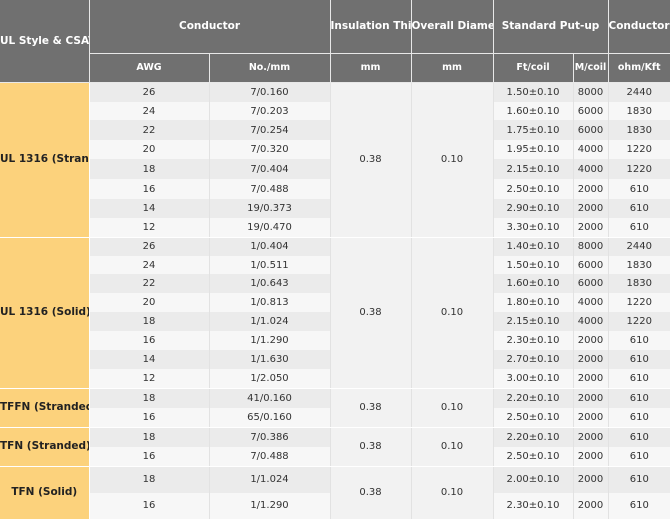  I want to click on strand-cell: 1/1.630, so click(270, 359).